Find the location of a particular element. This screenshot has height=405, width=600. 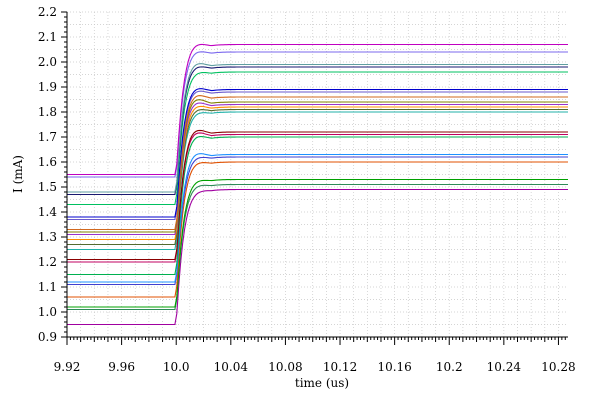

x-axis-label: time (us) is located at coordinates (322, 383).